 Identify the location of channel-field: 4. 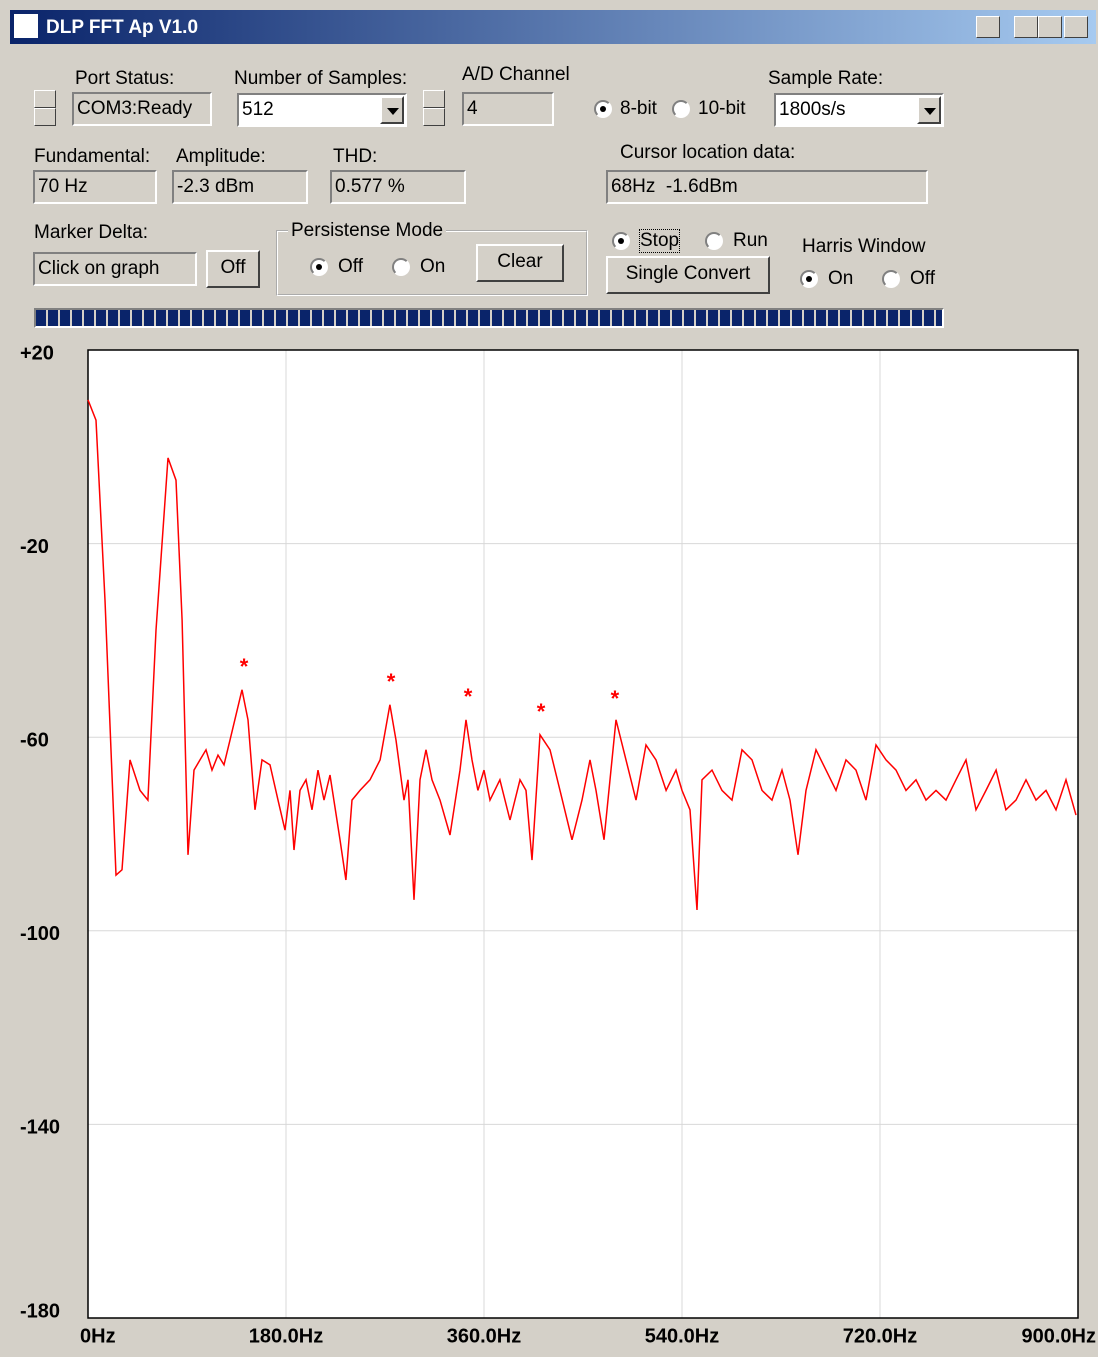
(508, 109).